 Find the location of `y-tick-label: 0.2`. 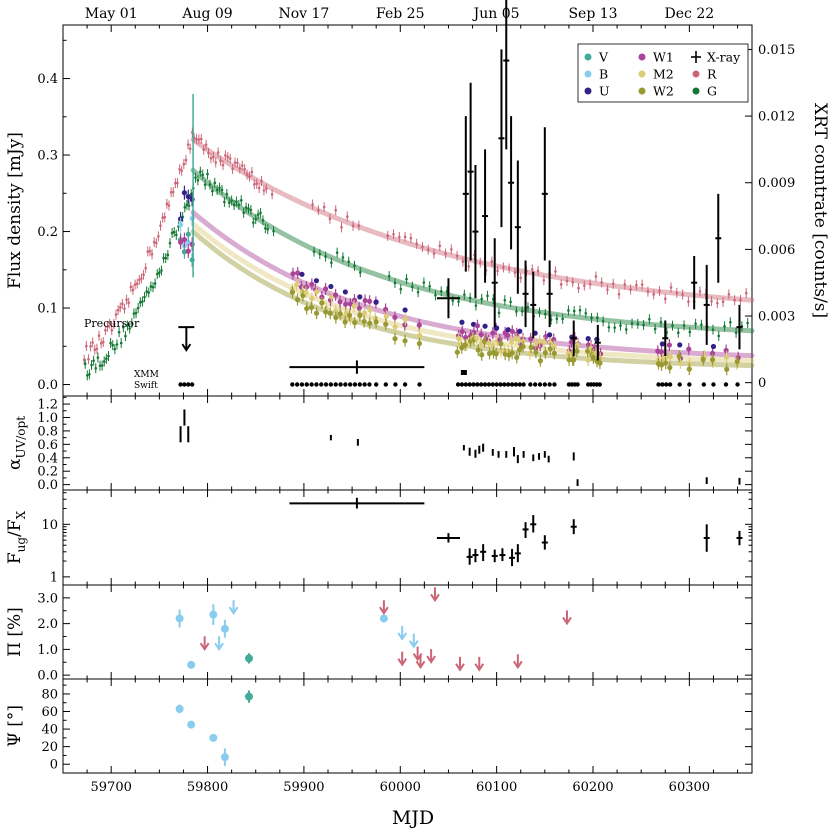

y-tick-label: 0.2 is located at coordinates (47, 232).